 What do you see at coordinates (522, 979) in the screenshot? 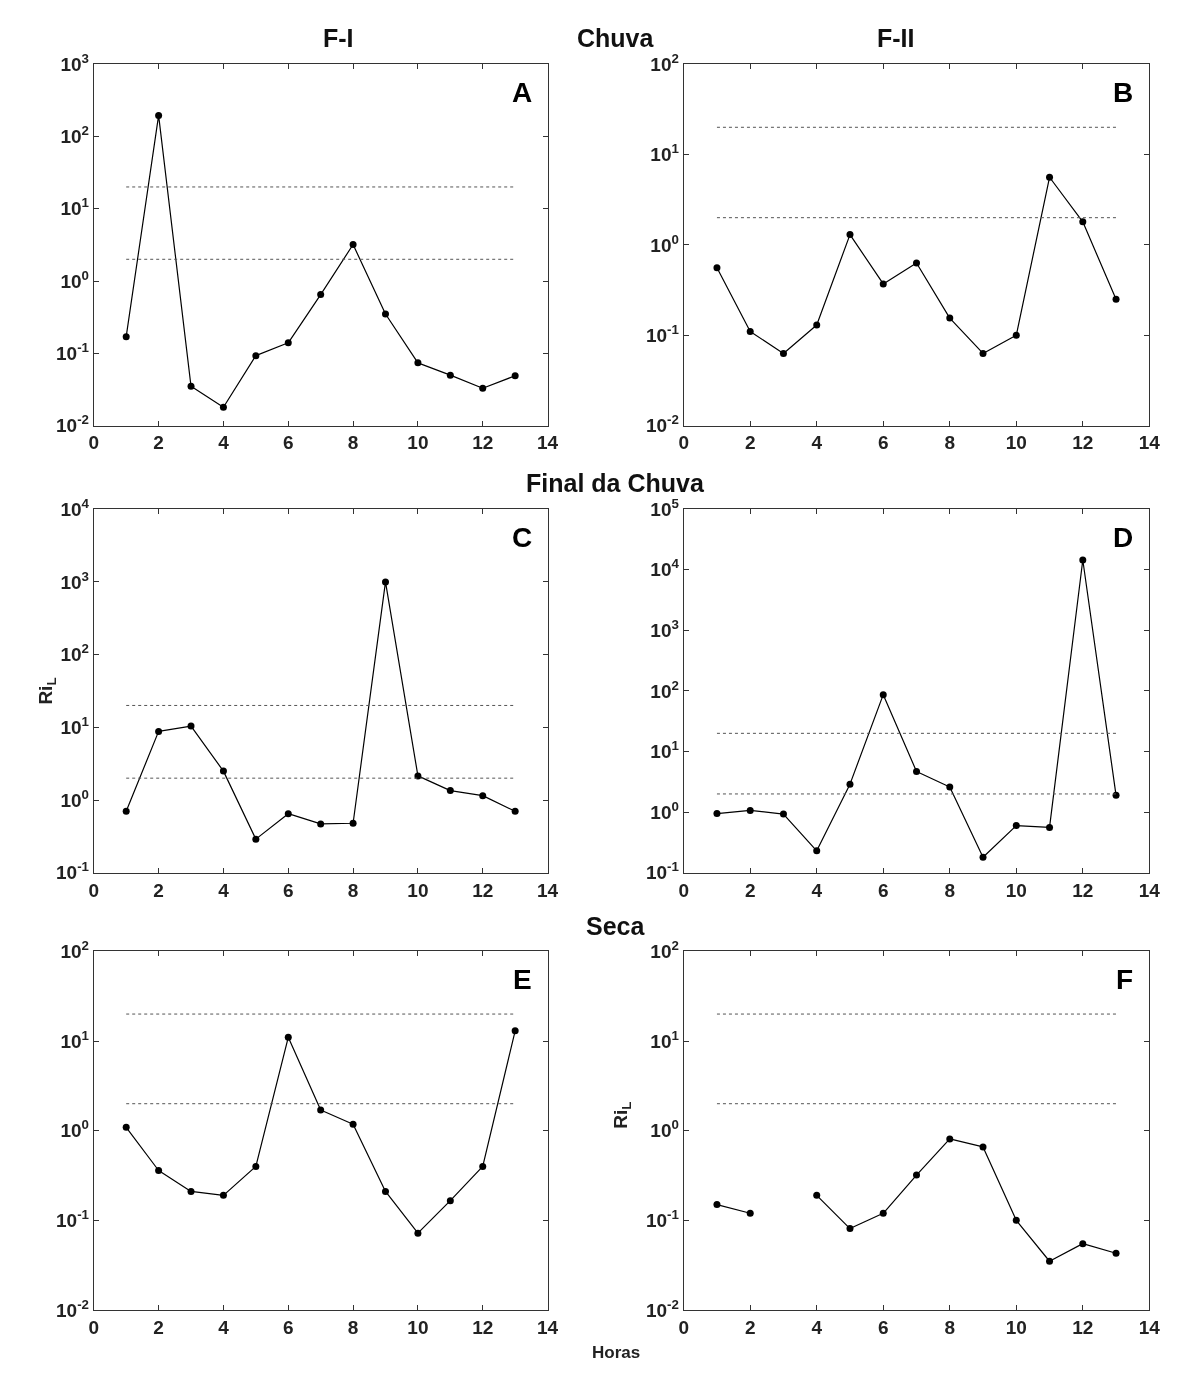
I see `annotation: E` at bounding box center [522, 979].